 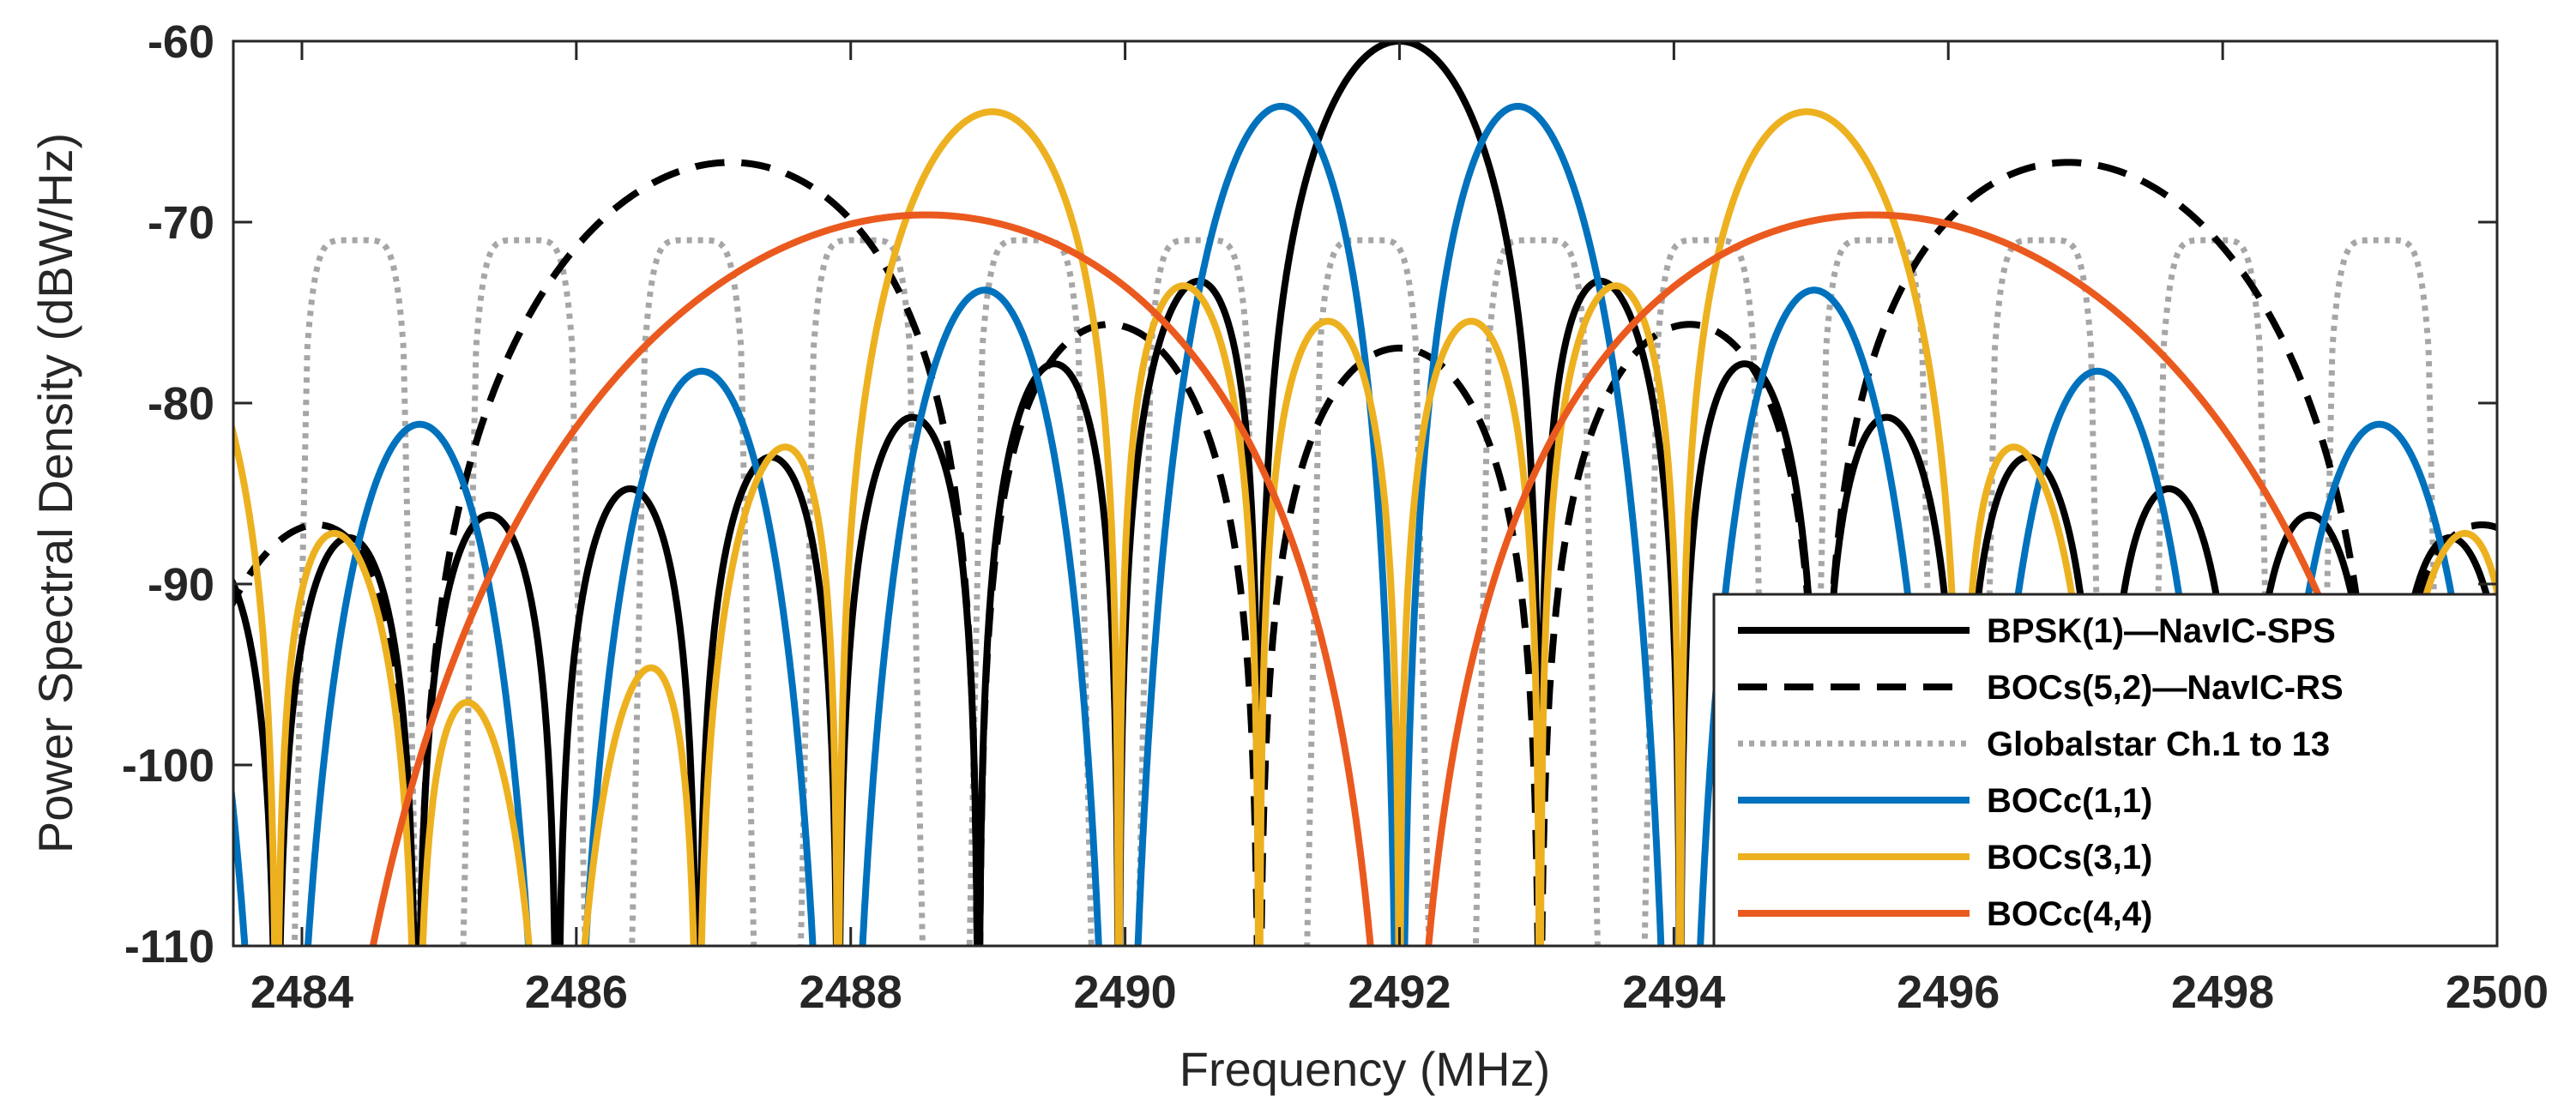 I want to click on y-tick-label: -60, so click(x=181, y=42).